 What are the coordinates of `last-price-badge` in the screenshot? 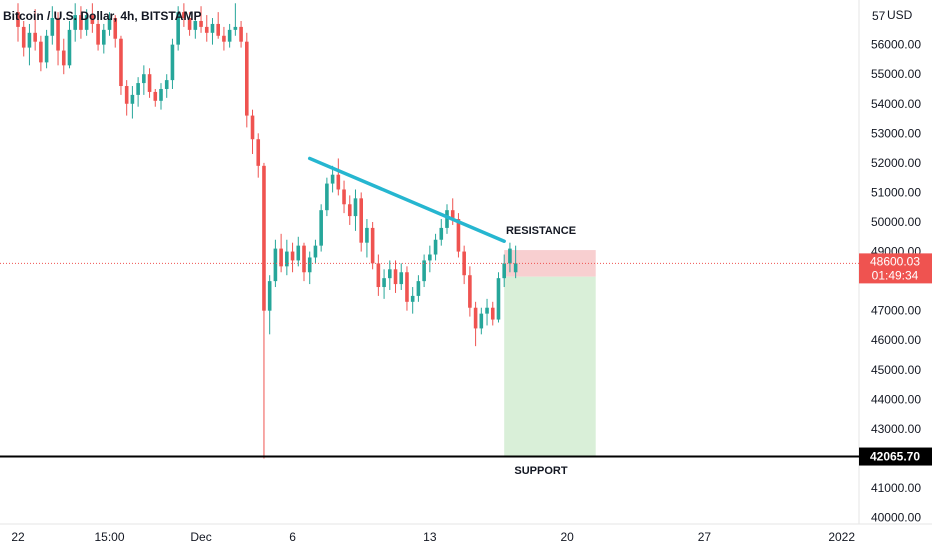 It's located at (895, 268).